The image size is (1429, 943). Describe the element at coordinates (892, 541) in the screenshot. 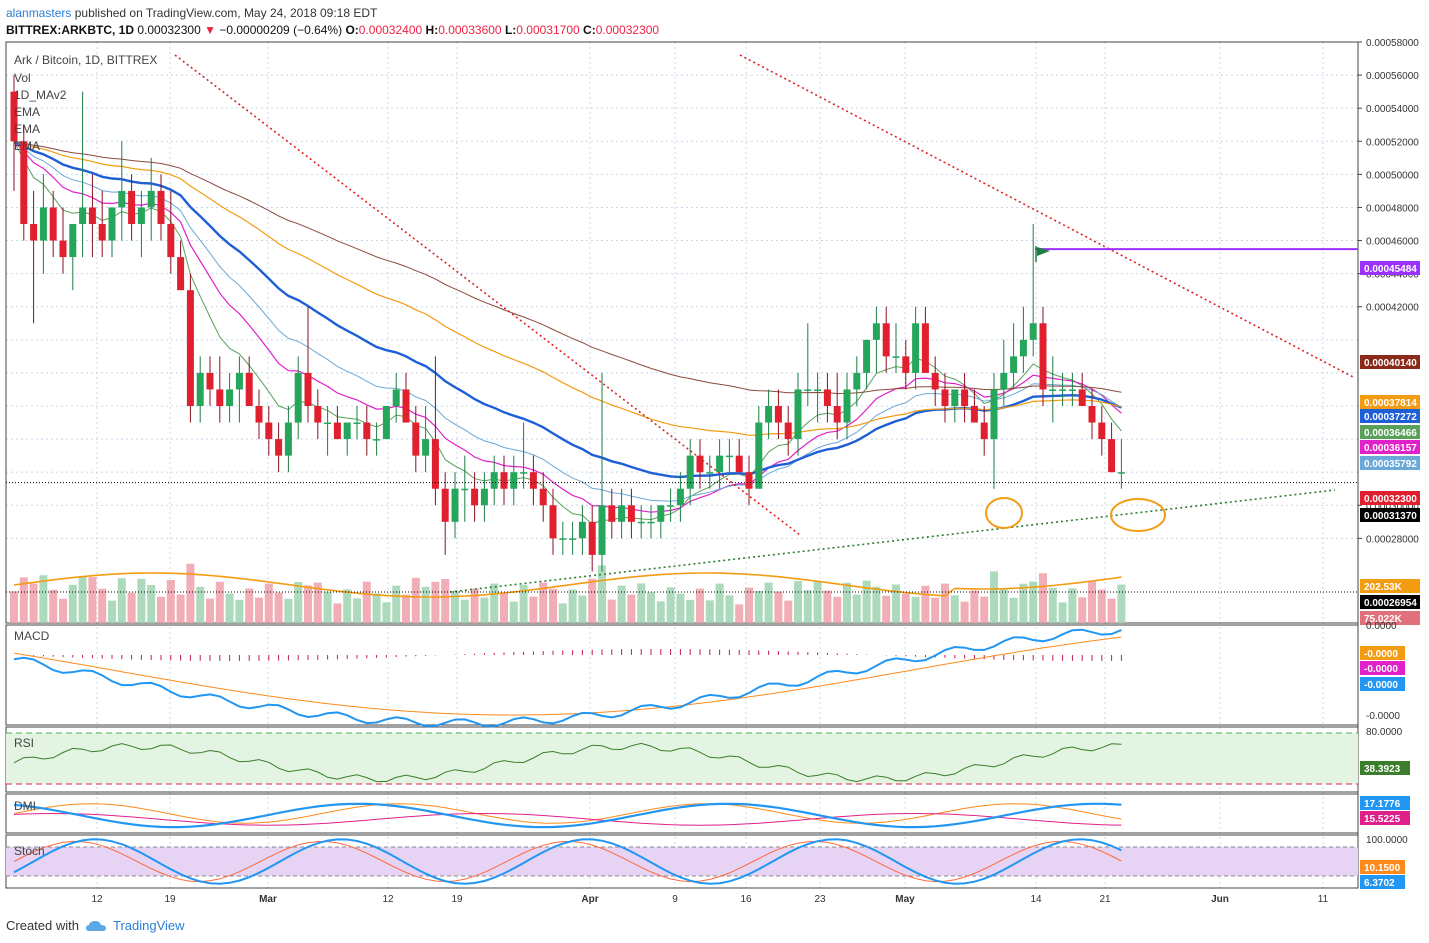

I see `support-trend-line` at that location.